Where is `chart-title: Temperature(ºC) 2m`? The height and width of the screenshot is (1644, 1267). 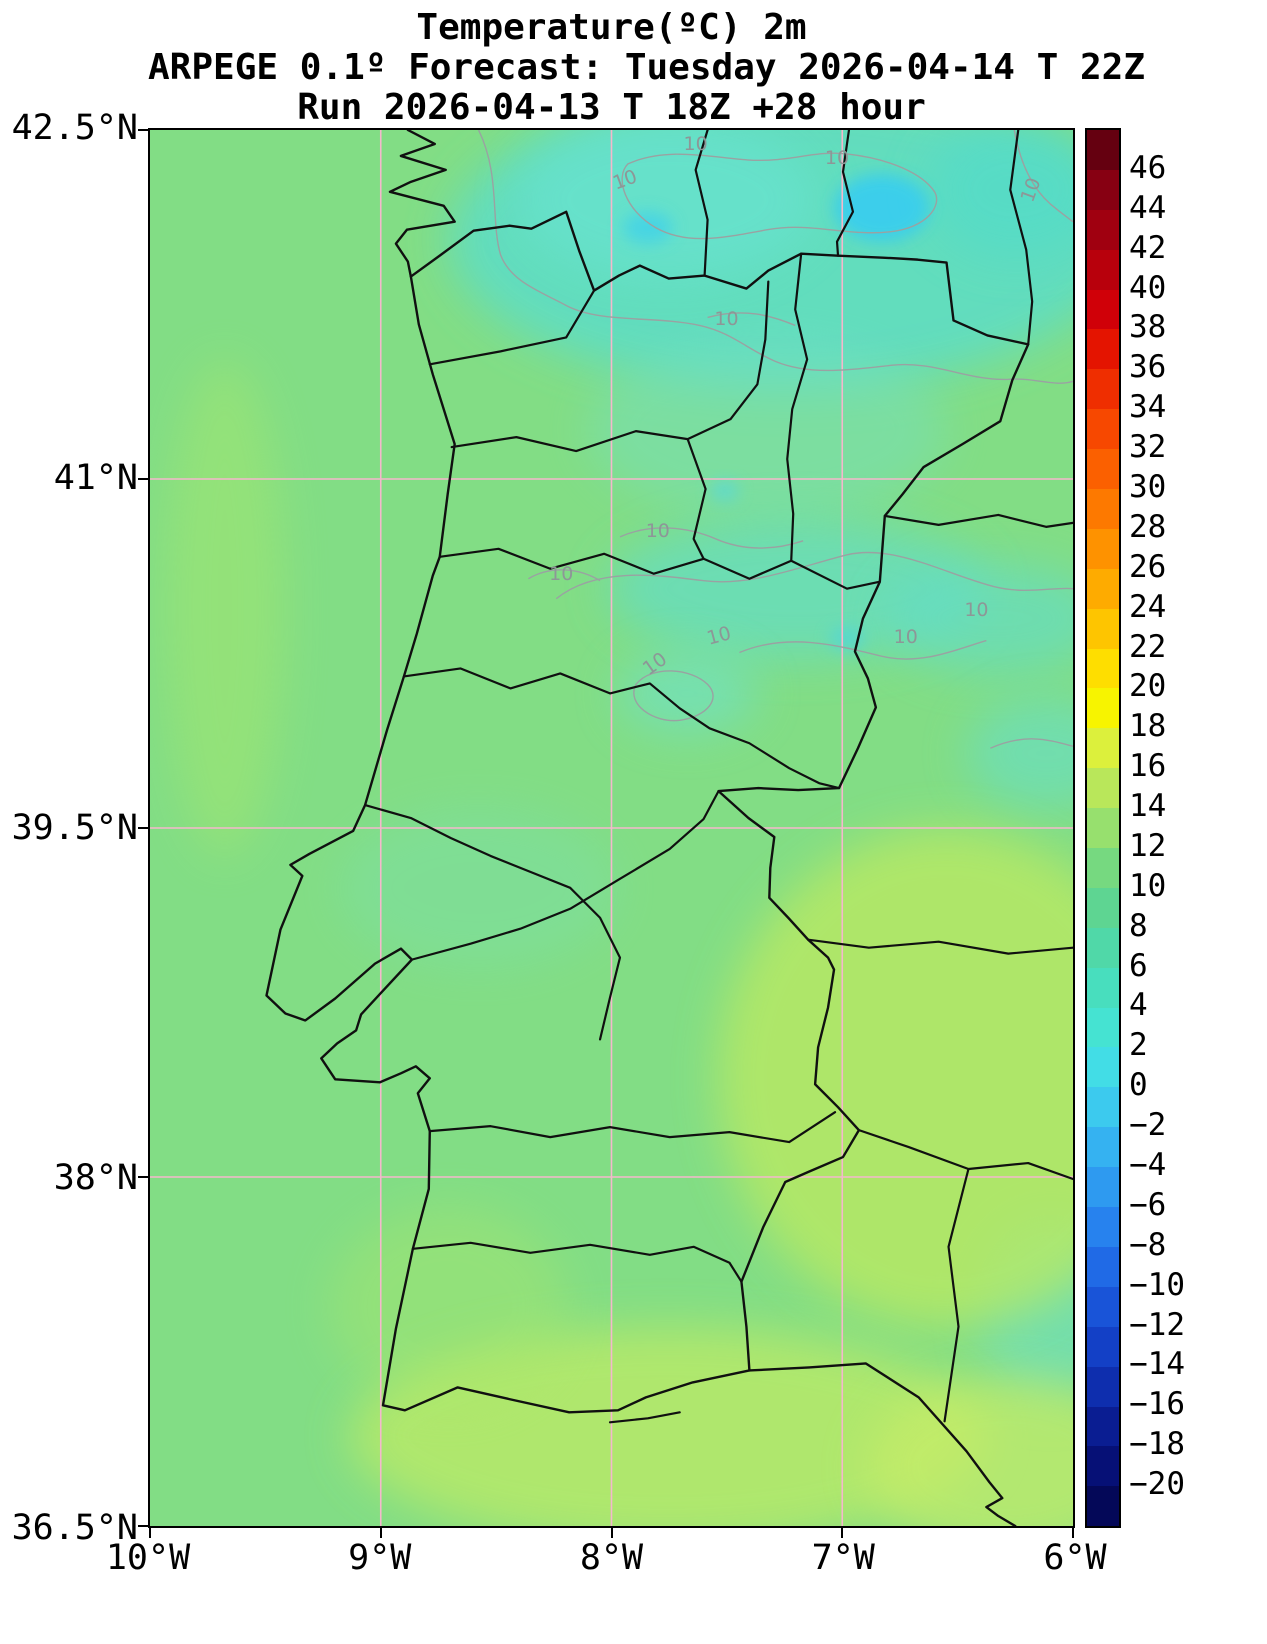
chart-title: Temperature(ºC) 2m is located at coordinates (611, 27).